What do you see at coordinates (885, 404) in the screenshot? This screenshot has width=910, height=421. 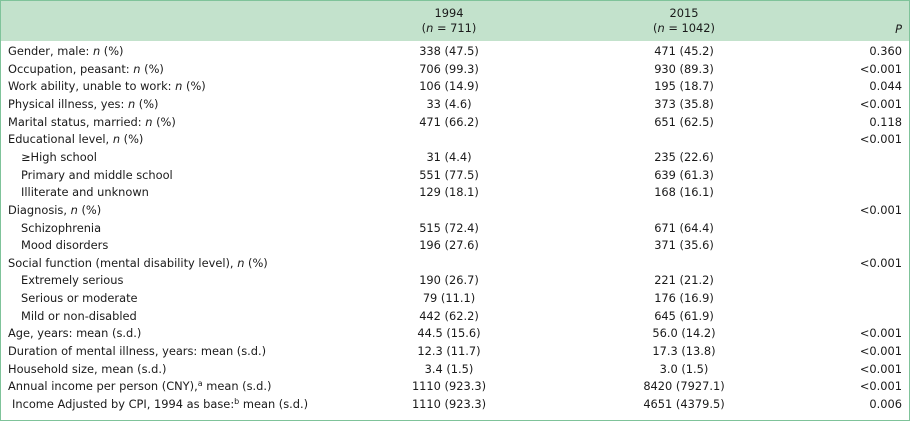 I see `p-value: 0.006` at bounding box center [885, 404].